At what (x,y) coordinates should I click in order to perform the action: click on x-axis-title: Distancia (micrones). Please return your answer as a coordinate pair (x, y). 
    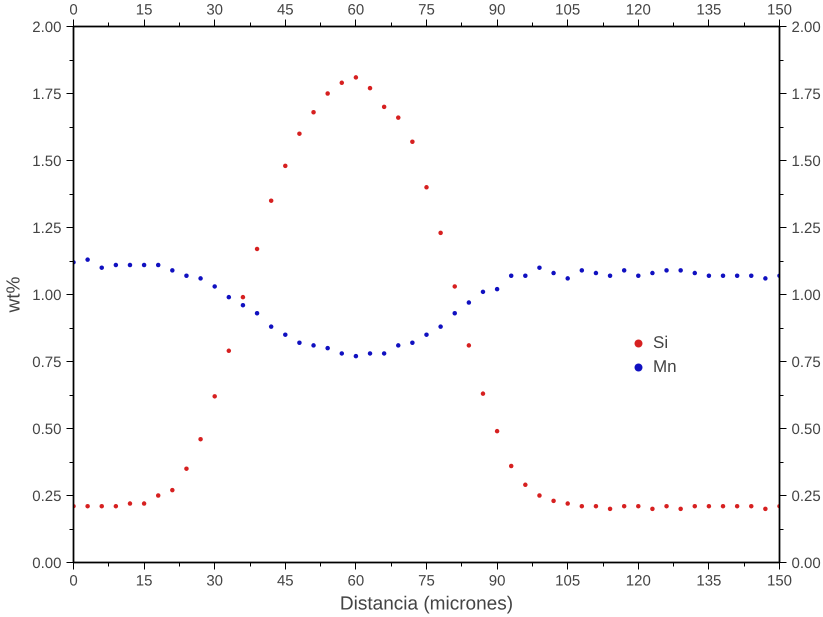
    Looking at the image, I should click on (427, 604).